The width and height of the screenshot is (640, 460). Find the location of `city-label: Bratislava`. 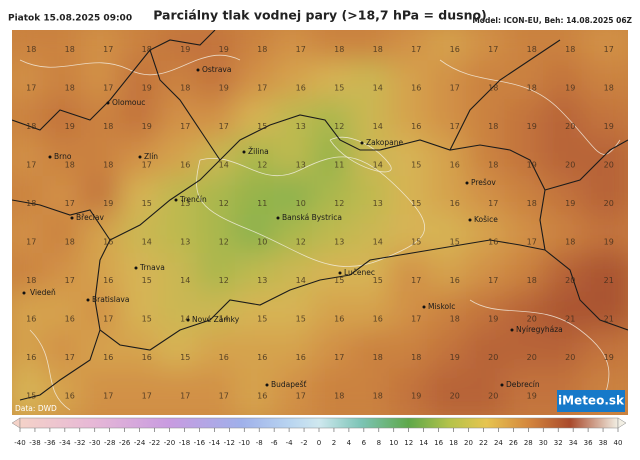

city-label: Bratislava is located at coordinates (110, 299).